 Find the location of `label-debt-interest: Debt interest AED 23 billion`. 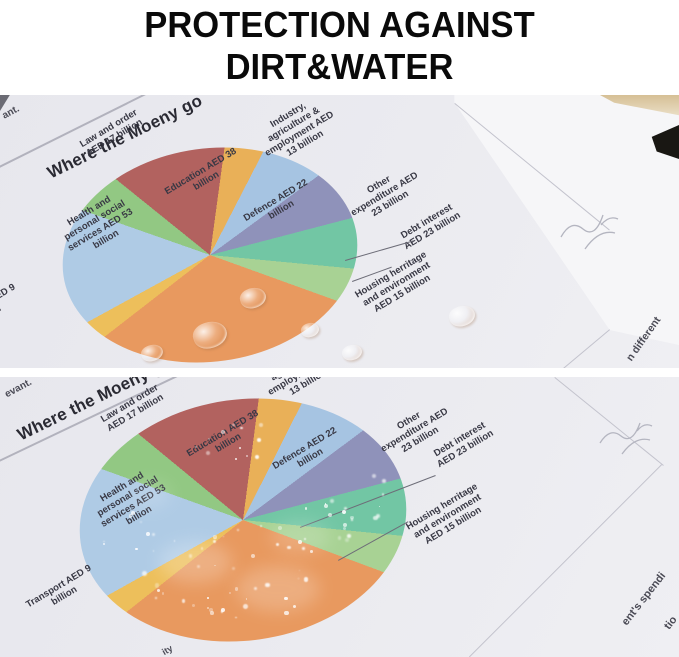

label-debt-interest: Debt interest AED 23 billion is located at coordinates (430, 227).